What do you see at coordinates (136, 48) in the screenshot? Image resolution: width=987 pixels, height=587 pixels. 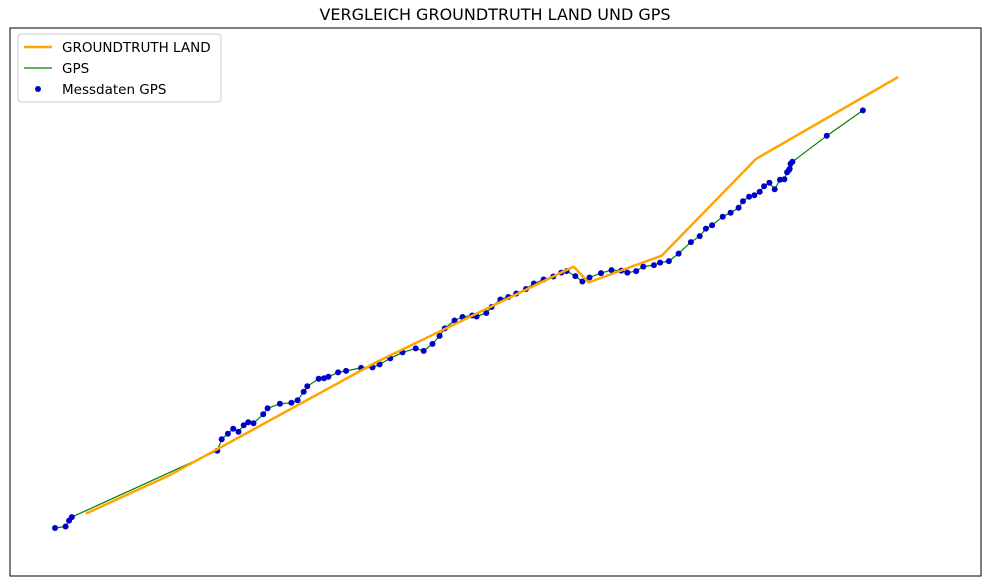 I see `legend-label-groundtruth: GROUNDTRUTH LAND` at bounding box center [136, 48].